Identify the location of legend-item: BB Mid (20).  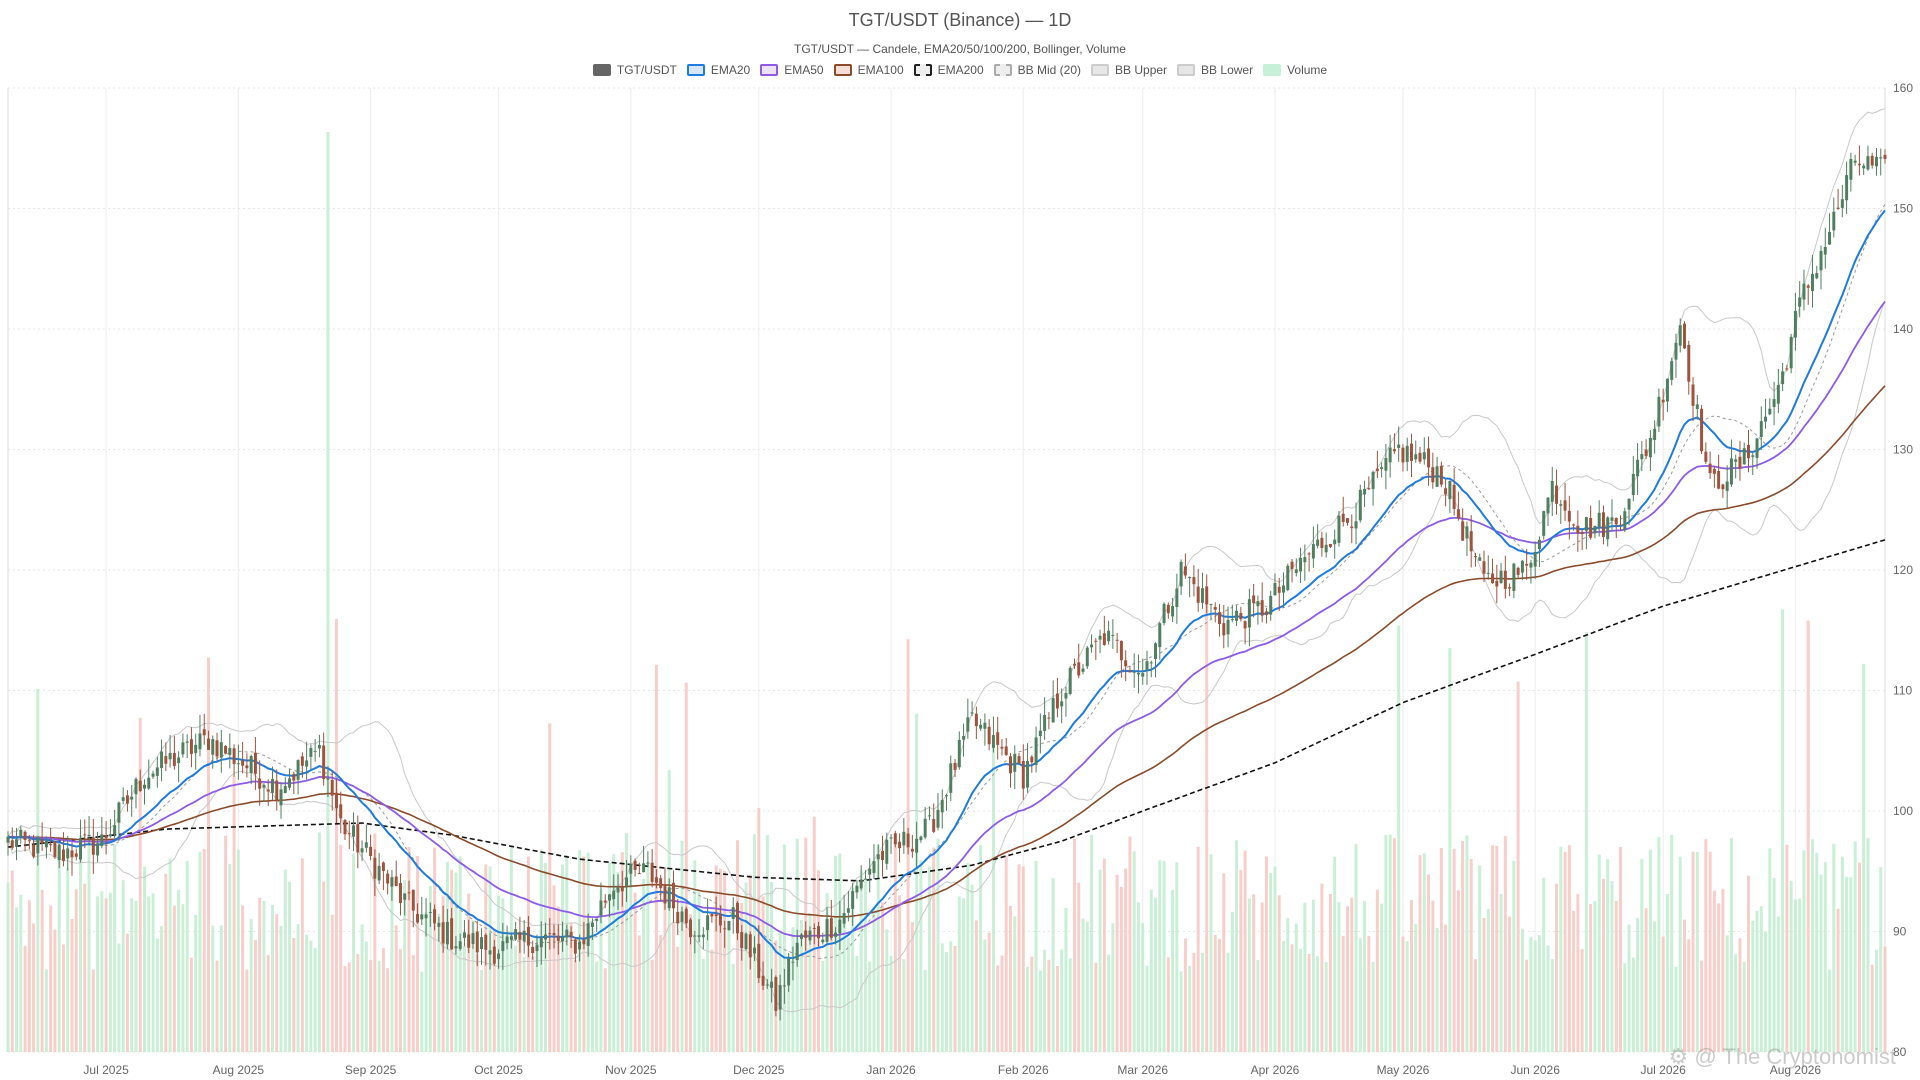
(1037, 70).